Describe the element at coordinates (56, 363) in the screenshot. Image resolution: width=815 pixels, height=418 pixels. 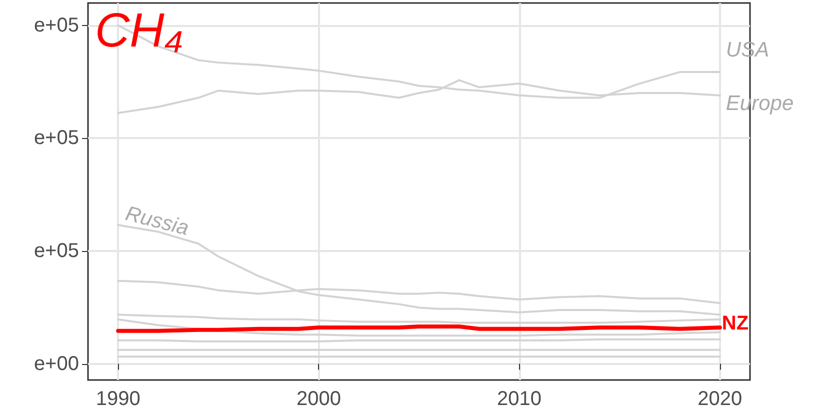
I see `text: e+00` at that location.